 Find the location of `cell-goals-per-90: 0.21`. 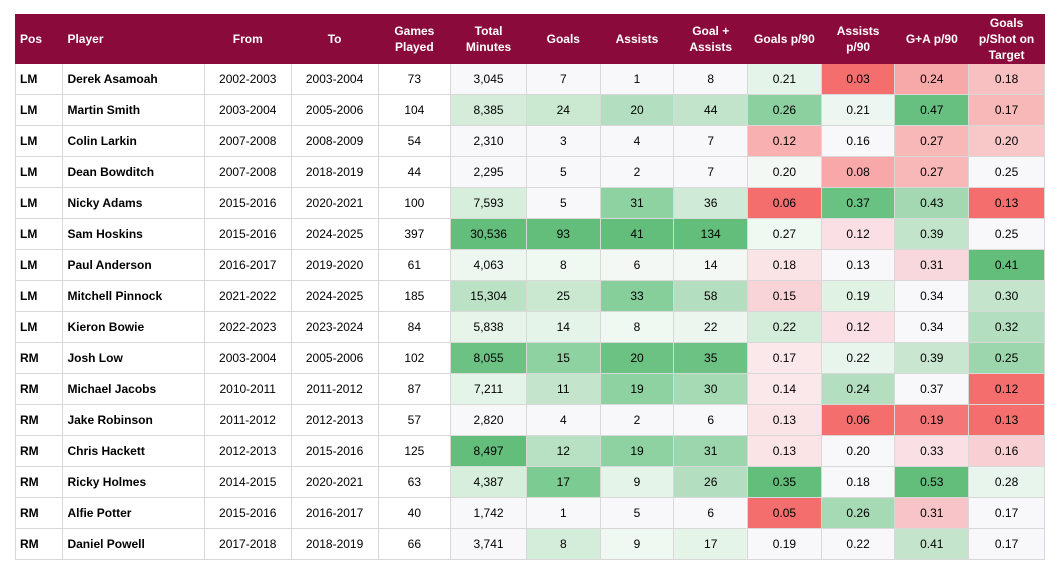

cell-goals-per-90: 0.21 is located at coordinates (784, 79).